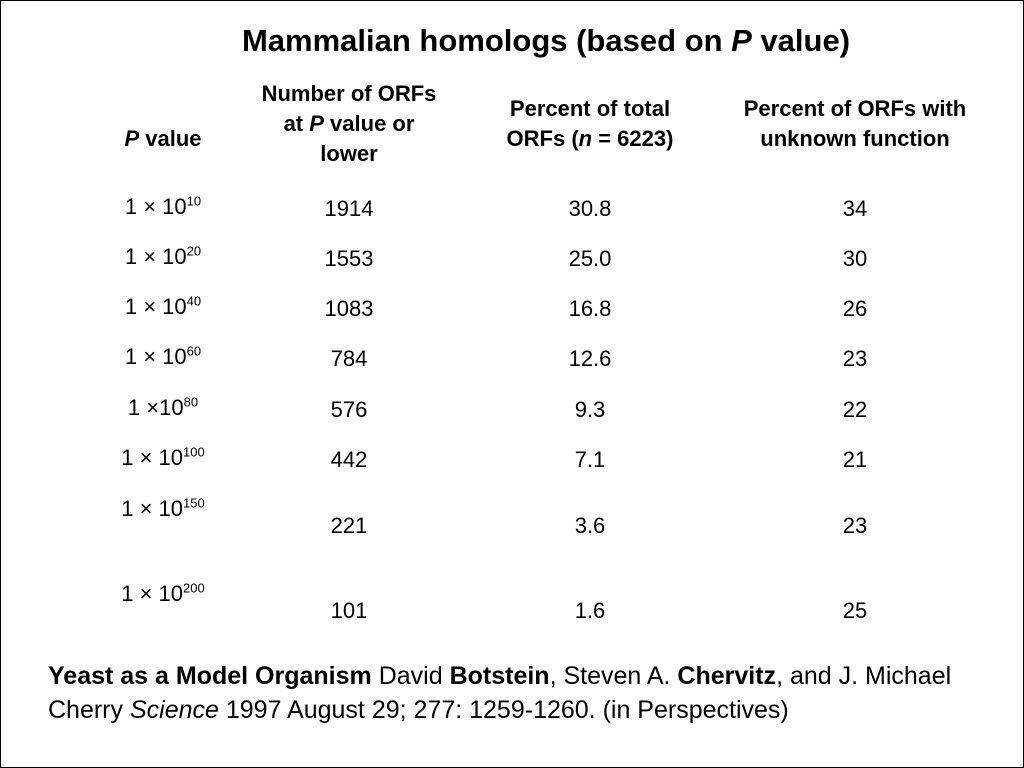 The image size is (1024, 768). Describe the element at coordinates (590, 258) in the screenshot. I see `percent-total-cell: 25.0` at that location.